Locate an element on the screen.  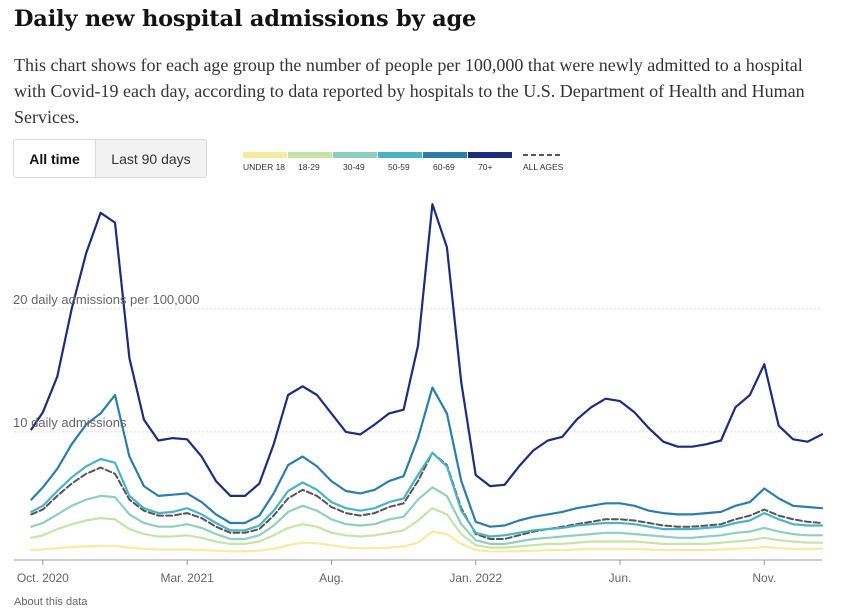
time-range-toggle: All time Last 90 days is located at coordinates (110, 158).